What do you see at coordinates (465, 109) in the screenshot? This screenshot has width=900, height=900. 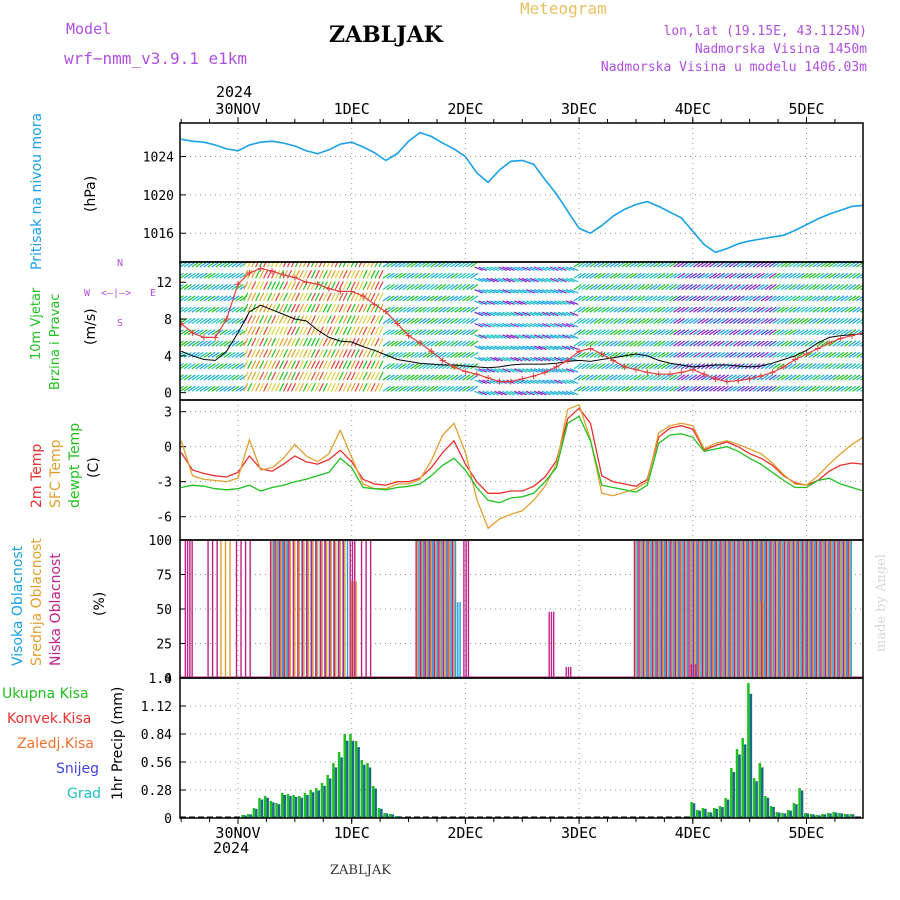 I see `top-day-label: 2DEC` at bounding box center [465, 109].